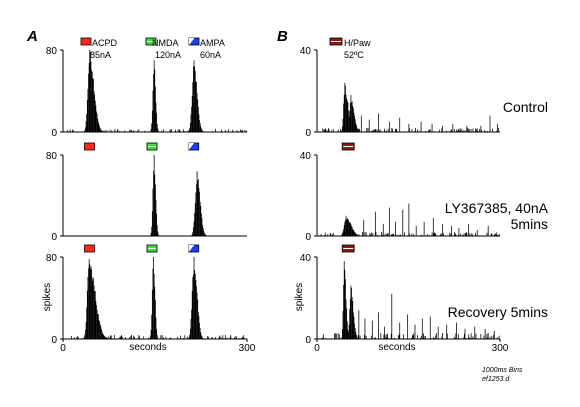 The image size is (580, 407). What do you see at coordinates (32, 36) in the screenshot?
I see `panel-label-a: A` at bounding box center [32, 36].